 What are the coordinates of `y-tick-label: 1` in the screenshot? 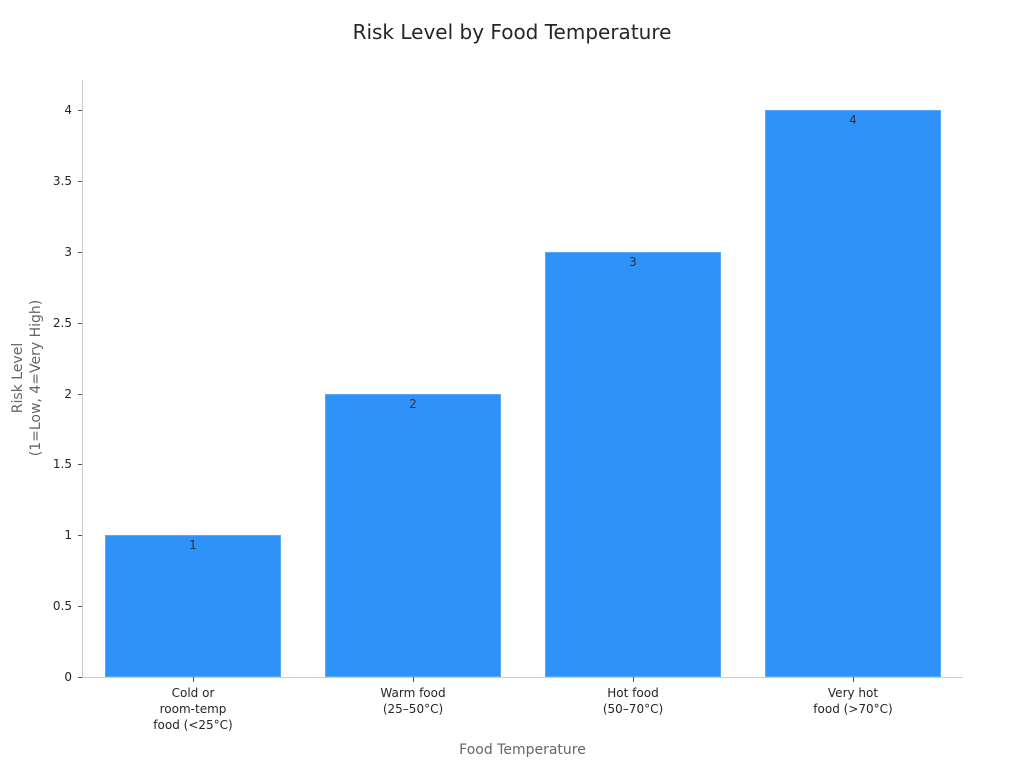 It's located at (68, 535).